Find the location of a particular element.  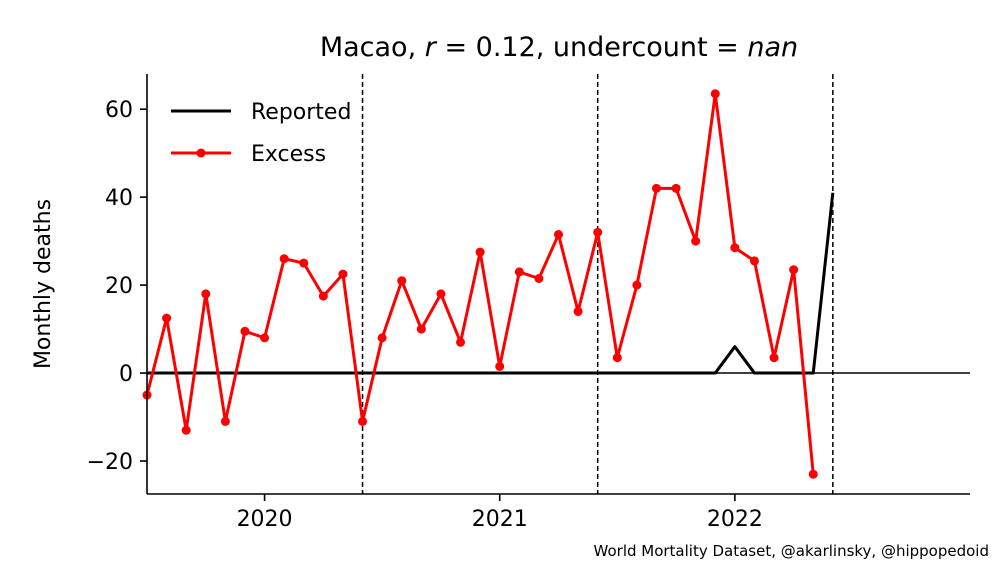

legend-label-reported: Reported is located at coordinates (301, 112).